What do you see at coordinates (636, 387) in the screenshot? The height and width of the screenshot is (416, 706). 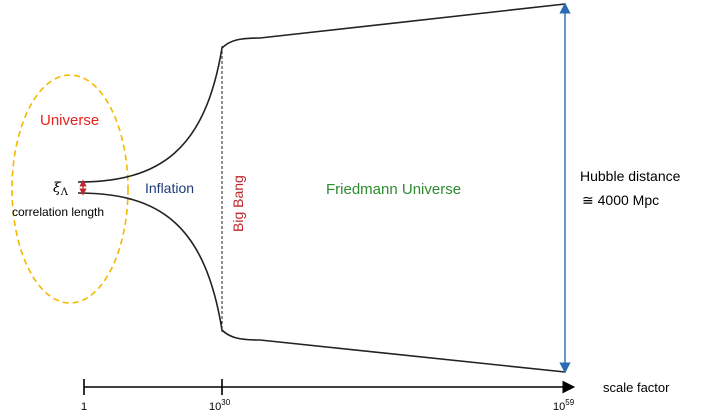 I see `scale-factor-label: scale factor` at bounding box center [636, 387].